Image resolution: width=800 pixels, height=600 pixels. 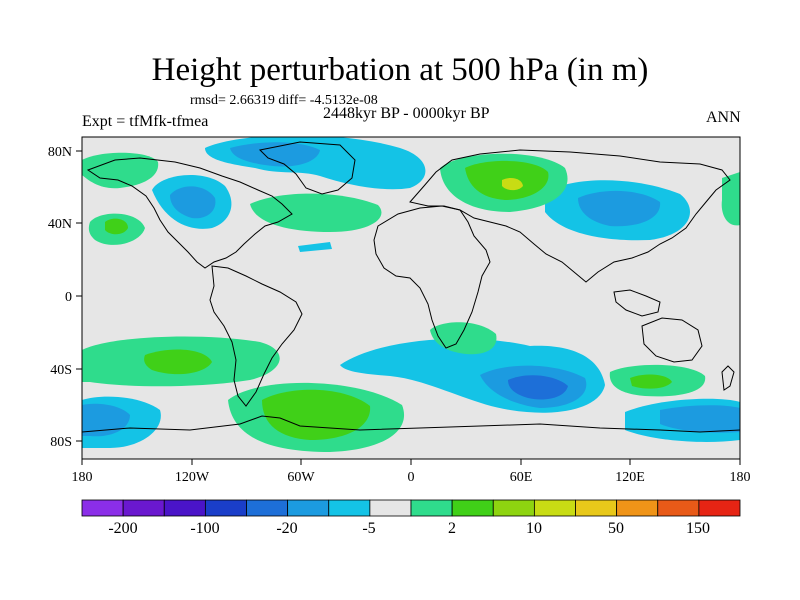 I want to click on colorbar-label: -200, so click(x=122, y=528).